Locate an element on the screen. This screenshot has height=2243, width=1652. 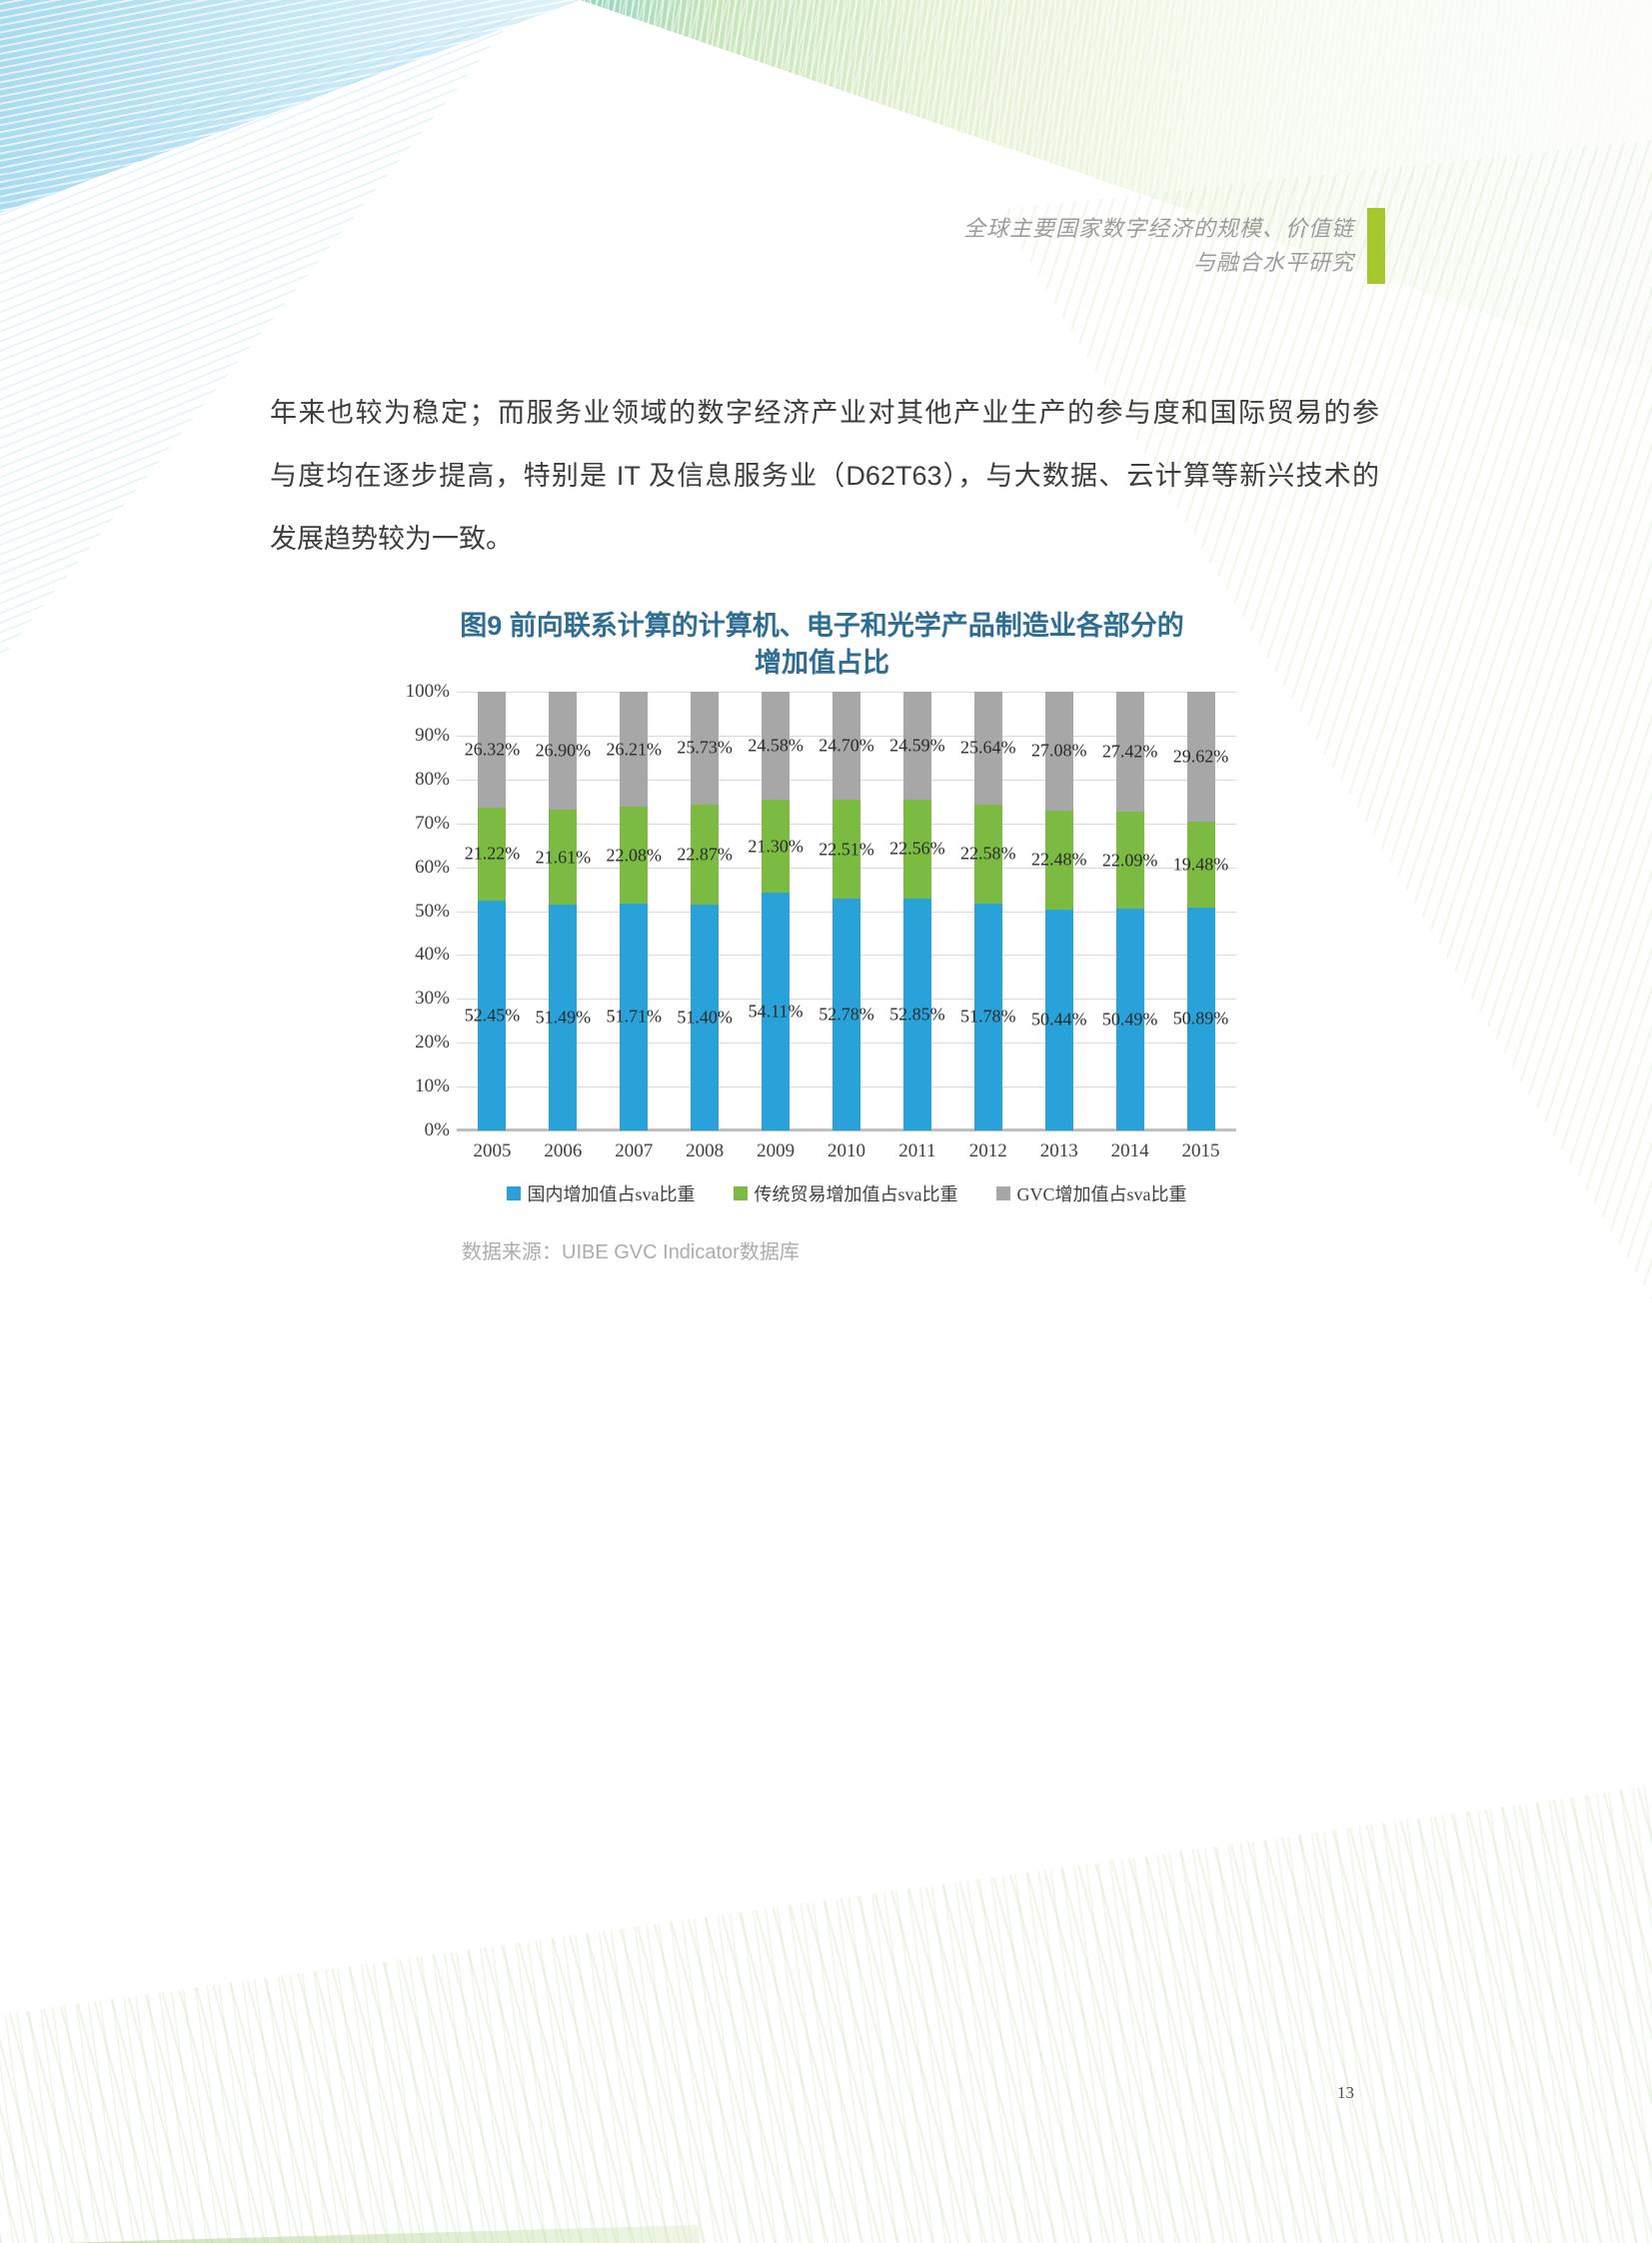
bar-value-label: 26.21% is located at coordinates (634, 749).